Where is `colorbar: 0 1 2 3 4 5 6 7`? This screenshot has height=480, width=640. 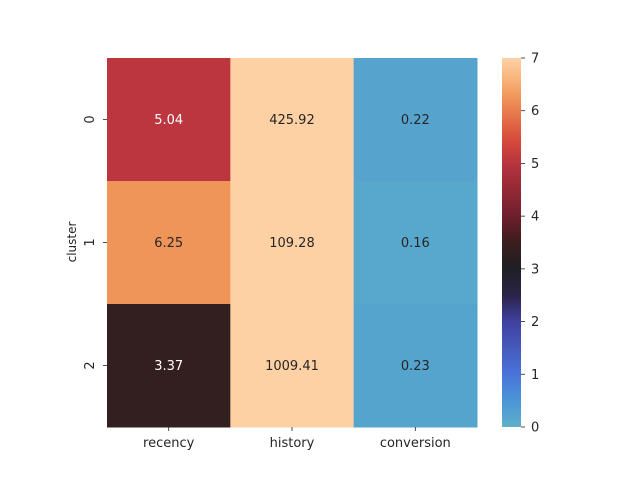 colorbar: 0 1 2 3 4 5 6 7 is located at coordinates (520, 244).